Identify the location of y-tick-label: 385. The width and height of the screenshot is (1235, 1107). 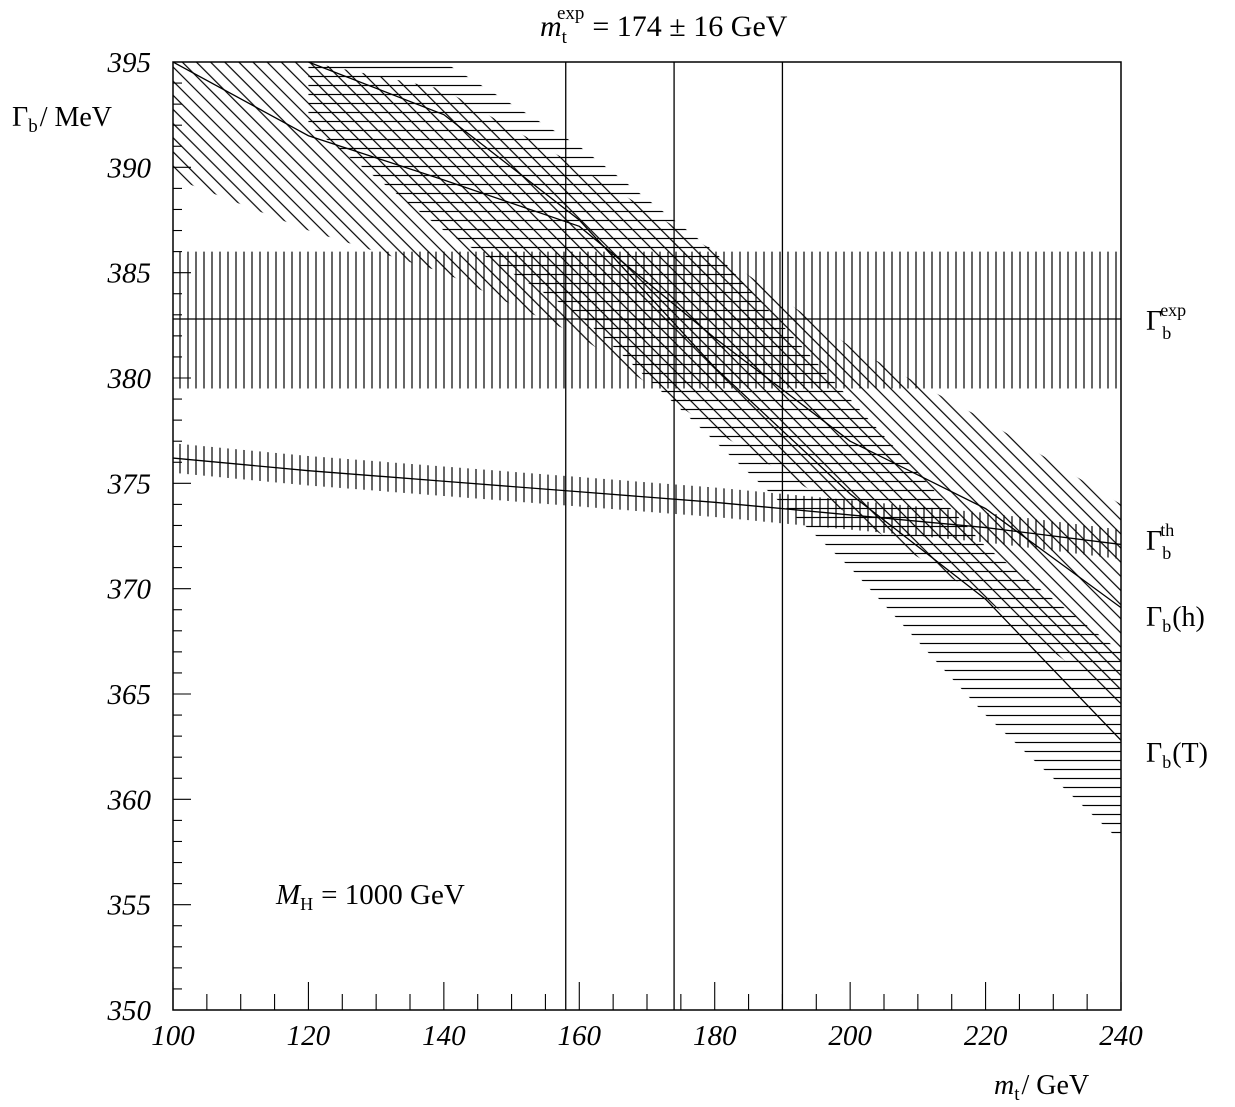
(129, 274).